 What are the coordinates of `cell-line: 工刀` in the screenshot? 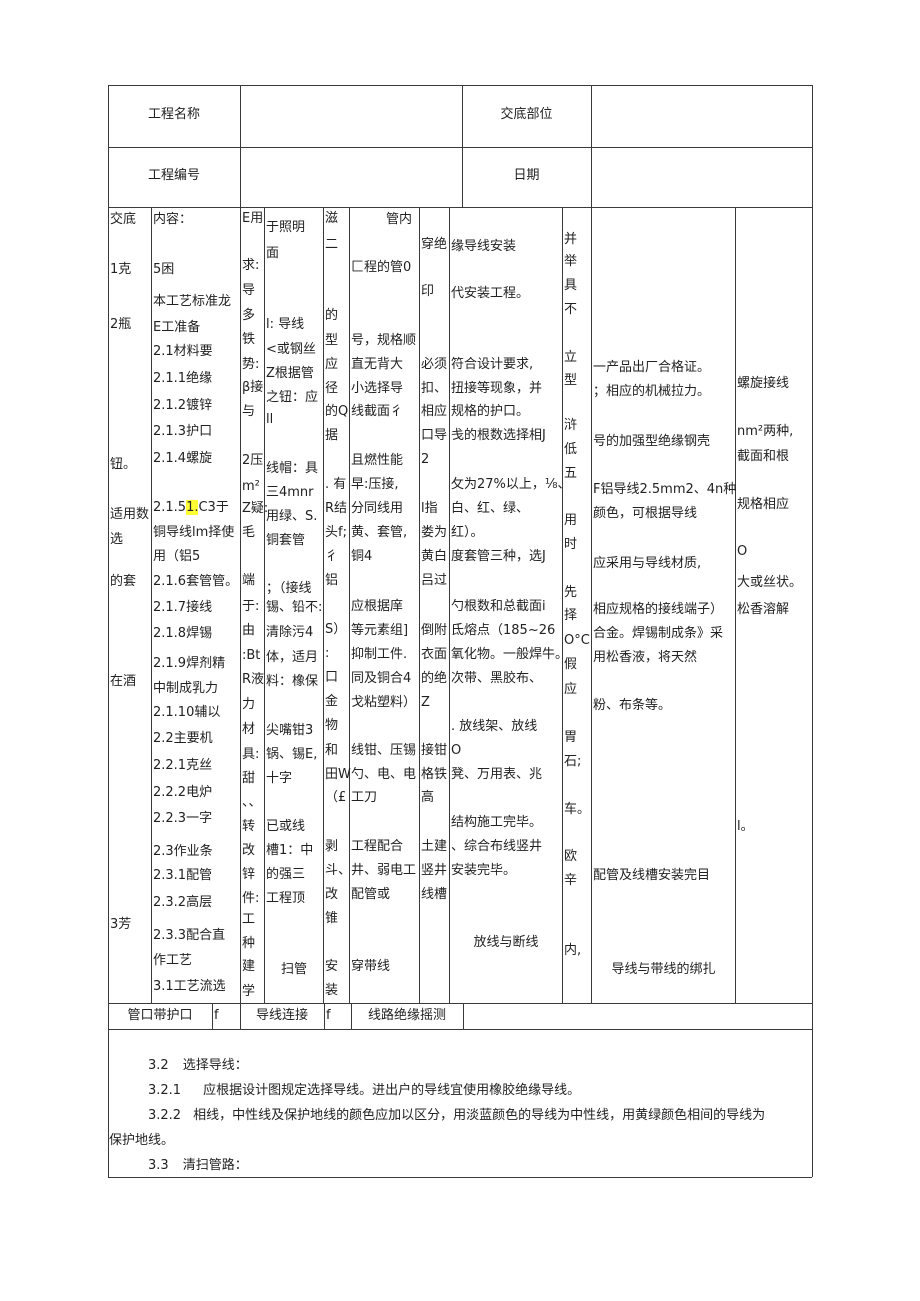 It's located at (364, 797).